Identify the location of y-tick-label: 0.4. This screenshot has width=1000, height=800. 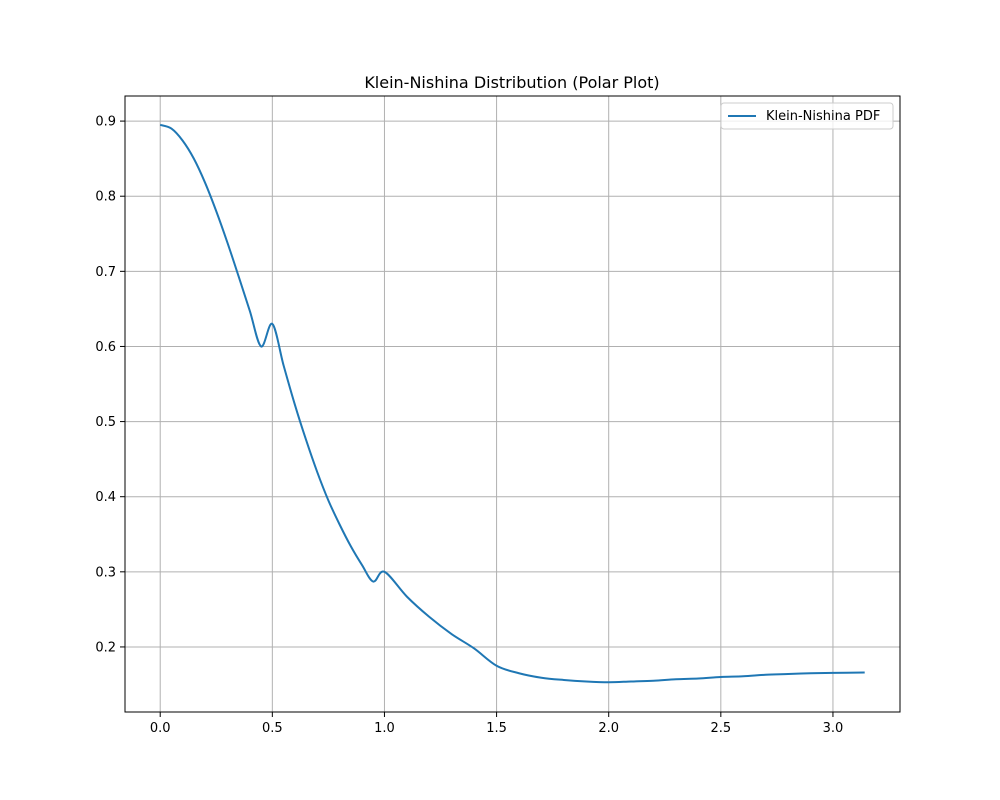
(105, 497).